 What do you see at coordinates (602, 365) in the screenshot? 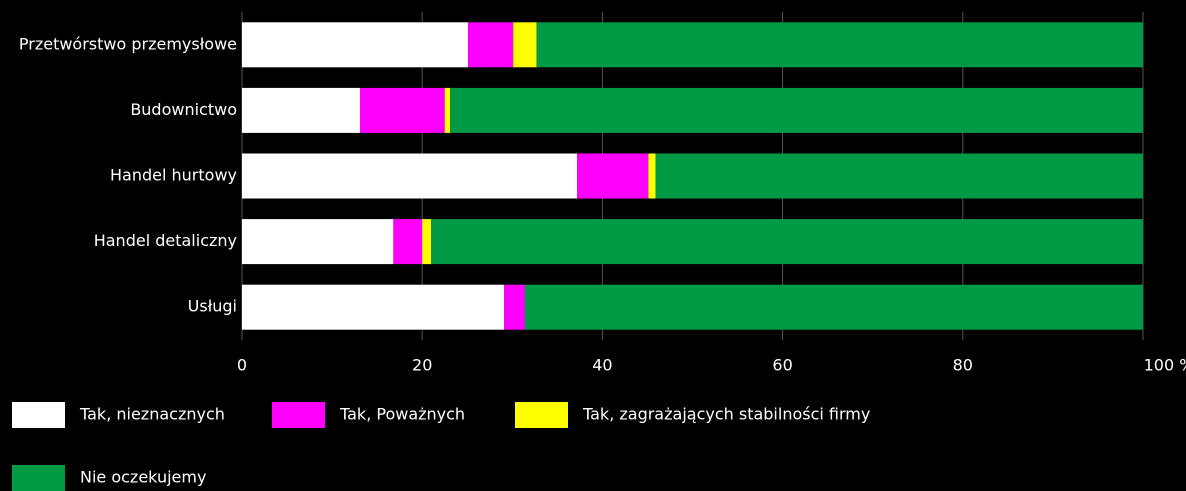
I see `x-tick-label: 40` at bounding box center [602, 365].